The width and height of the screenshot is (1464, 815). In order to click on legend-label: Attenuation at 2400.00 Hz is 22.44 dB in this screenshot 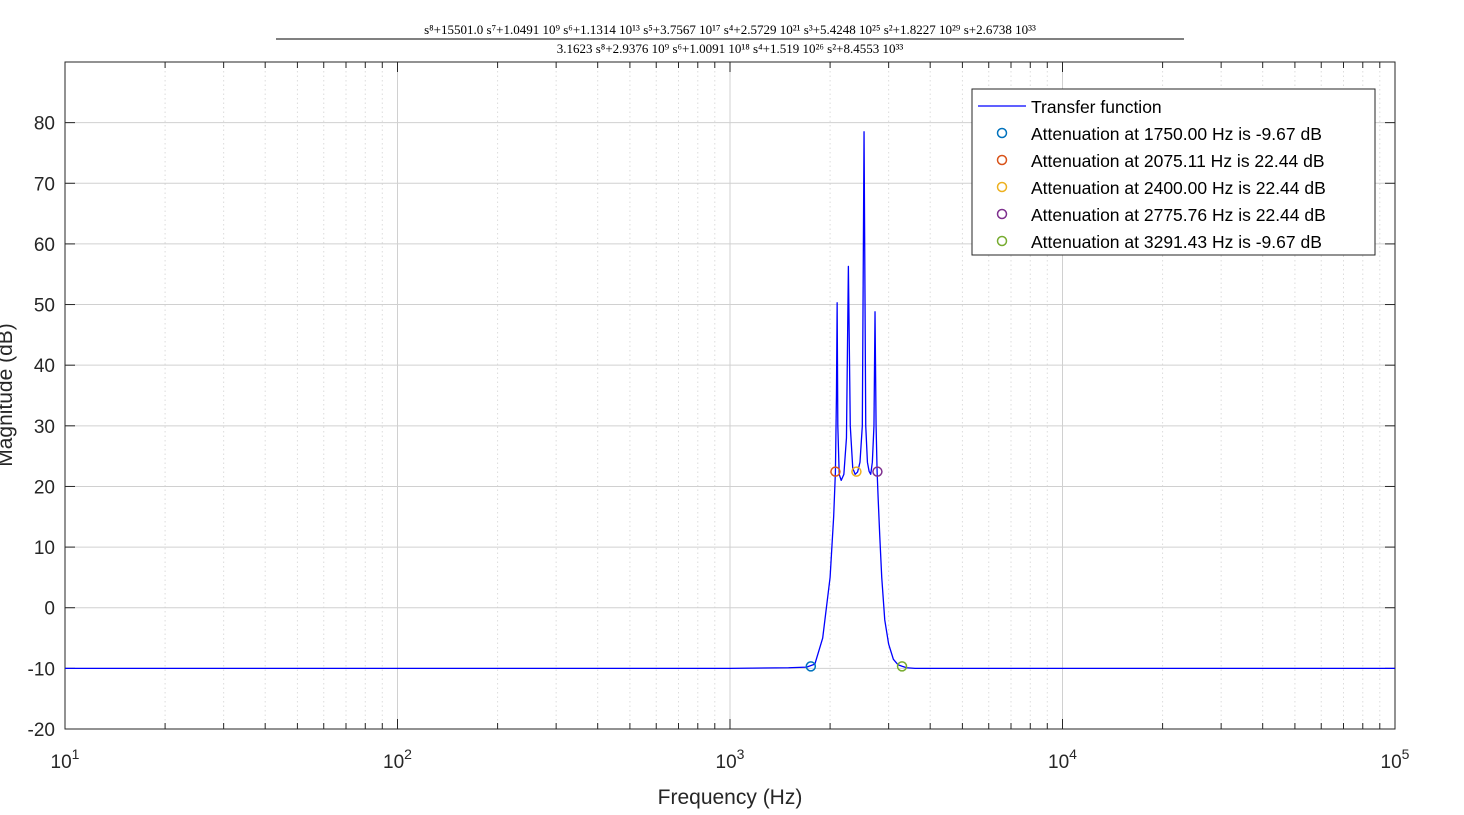, I will do `click(1178, 188)`.